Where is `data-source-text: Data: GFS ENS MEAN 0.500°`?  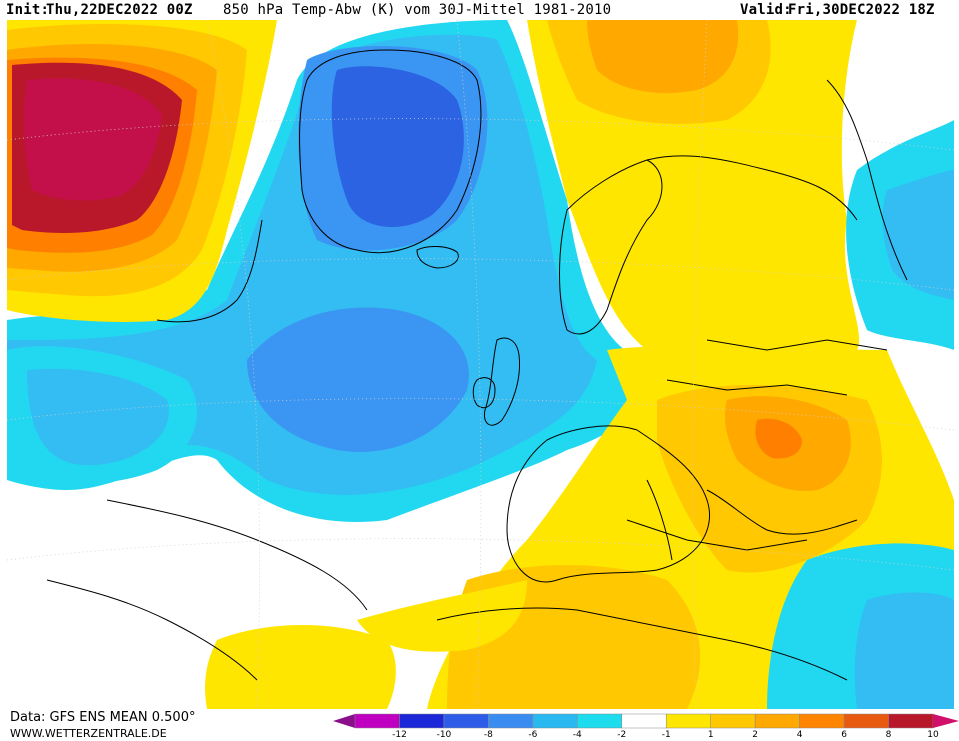
data-source-text: Data: GFS ENS MEAN 0.500° is located at coordinates (103, 717).